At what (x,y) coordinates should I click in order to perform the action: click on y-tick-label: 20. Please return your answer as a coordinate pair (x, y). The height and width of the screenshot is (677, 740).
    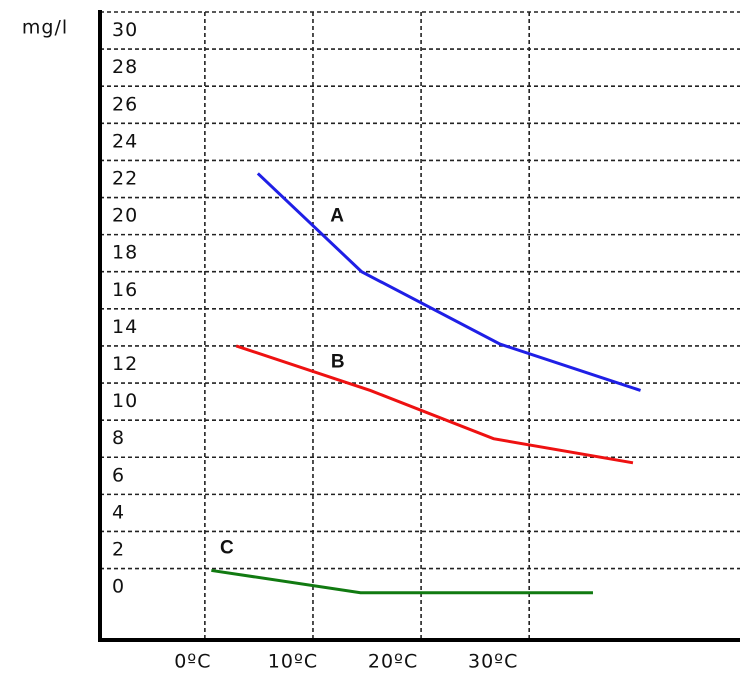
    Looking at the image, I should click on (125, 216).